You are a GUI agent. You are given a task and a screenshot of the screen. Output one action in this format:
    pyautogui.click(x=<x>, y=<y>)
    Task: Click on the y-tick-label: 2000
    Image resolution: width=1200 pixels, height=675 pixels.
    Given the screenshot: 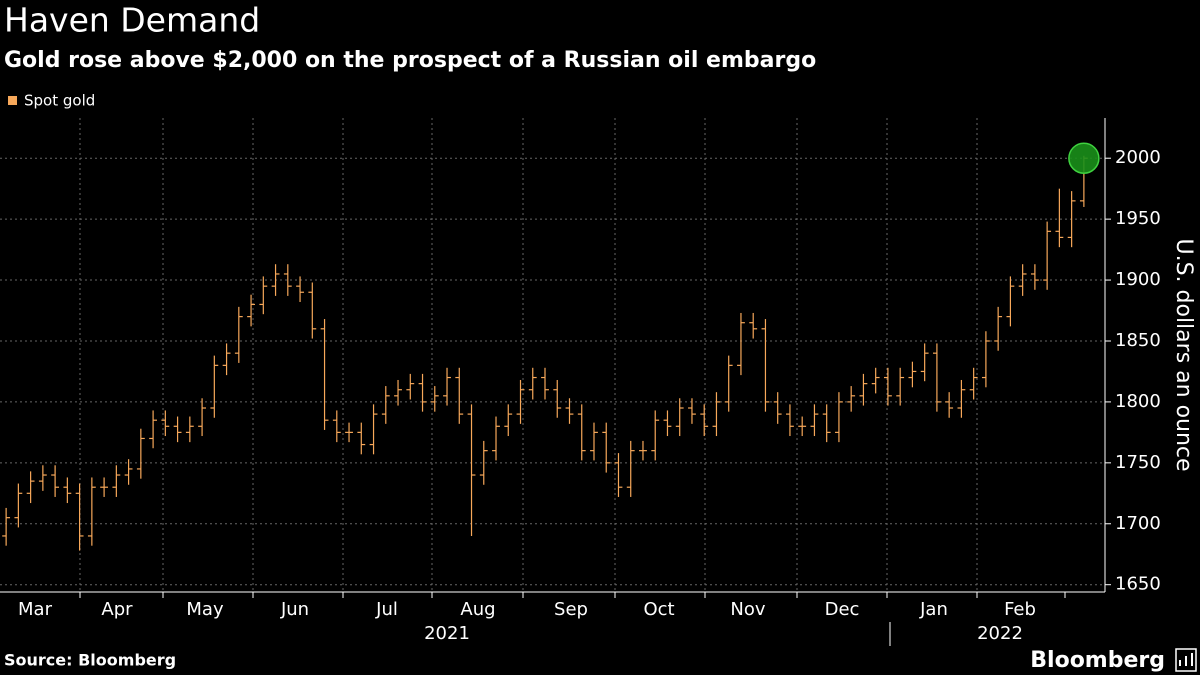 What is the action you would take?
    pyautogui.click(x=1138, y=157)
    